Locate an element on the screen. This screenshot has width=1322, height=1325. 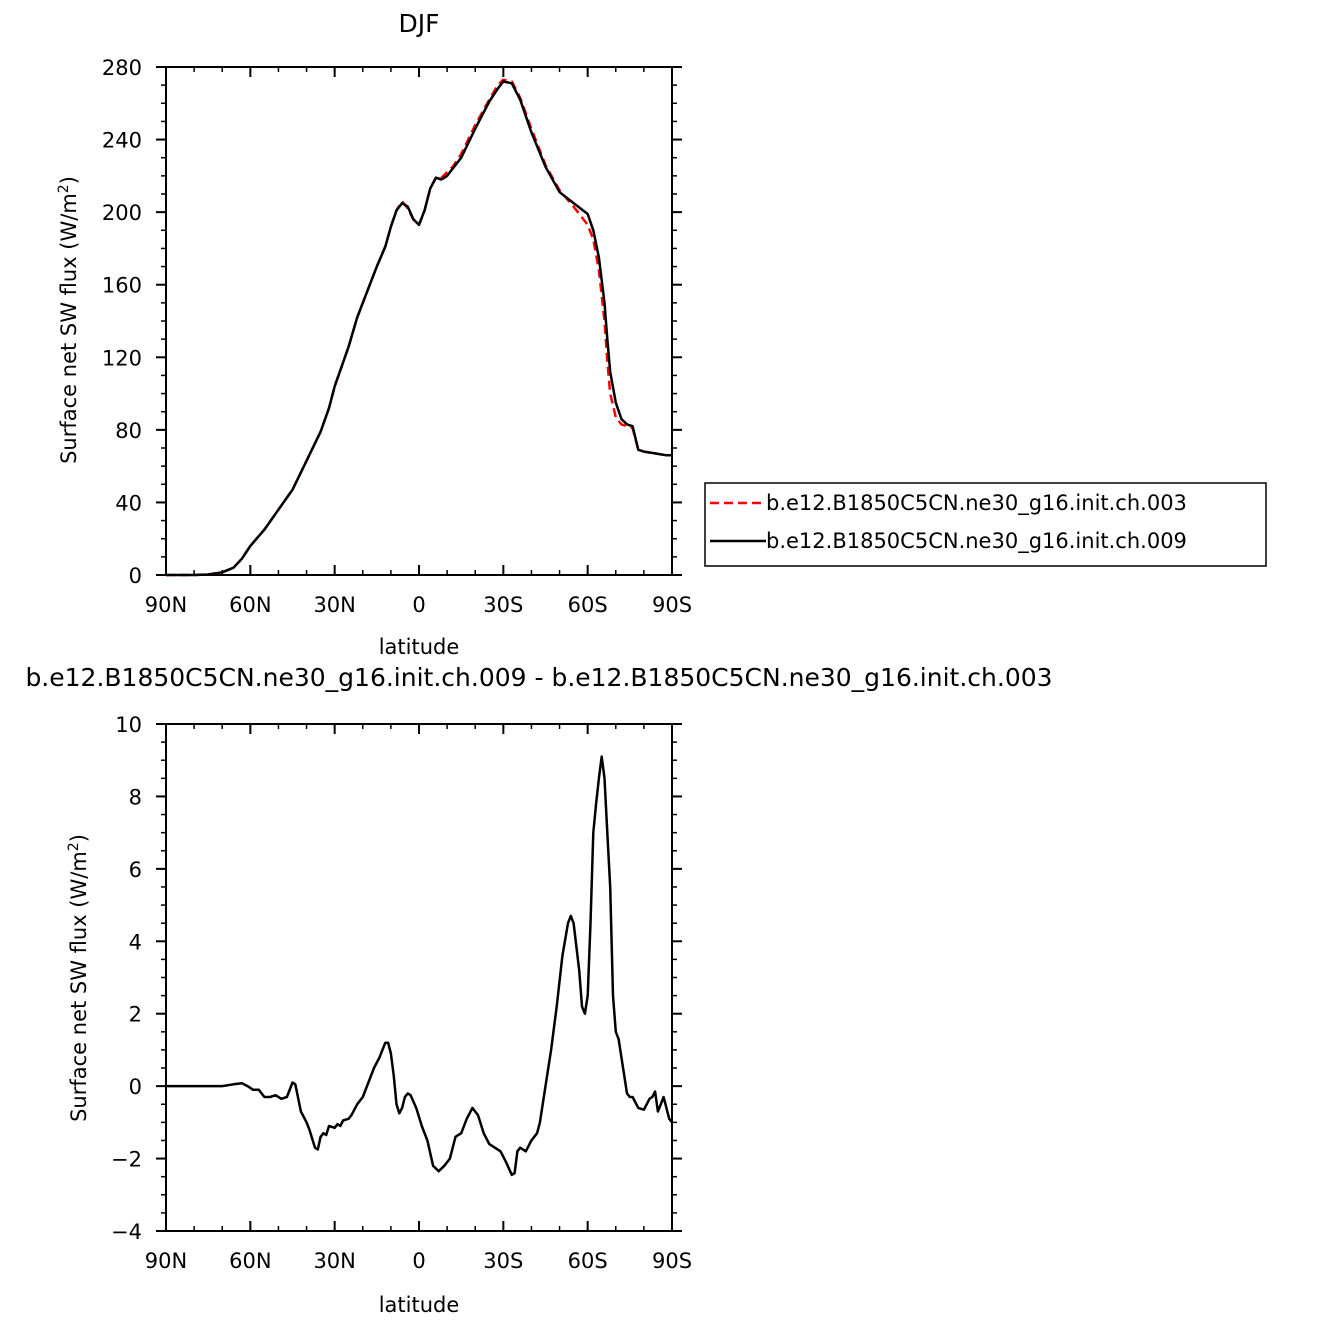
top-x-tick-label: 90N is located at coordinates (166, 605).